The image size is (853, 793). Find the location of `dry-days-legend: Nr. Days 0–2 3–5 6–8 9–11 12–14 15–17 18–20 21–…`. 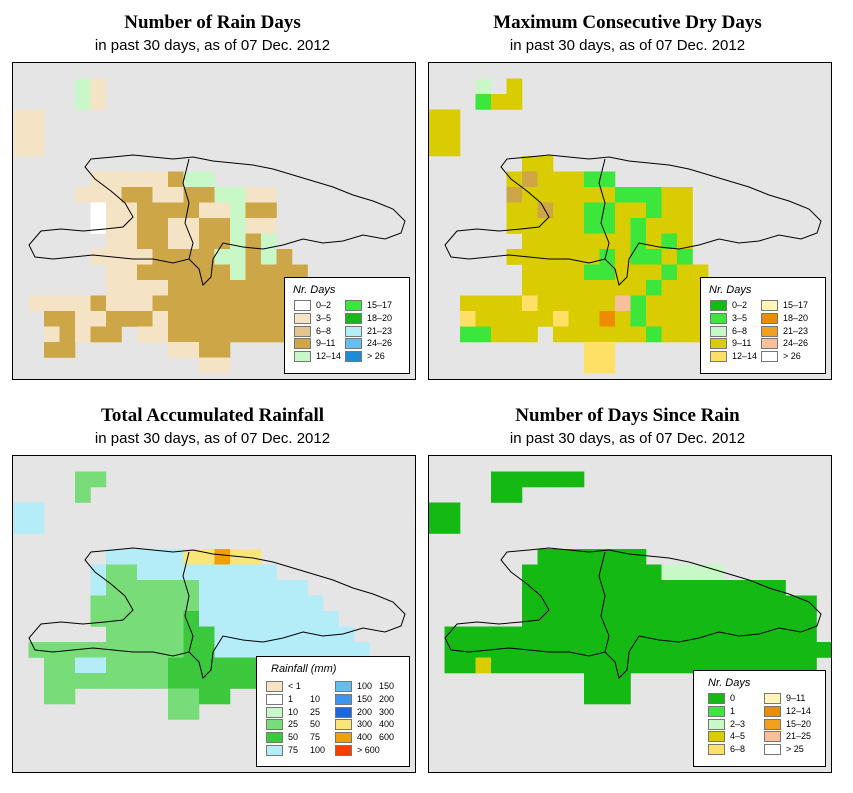

dry-days-legend: Nr. Days 0–2 3–5 6–8 9–11 12–14 15–17 18–20 21–… is located at coordinates (763, 325).